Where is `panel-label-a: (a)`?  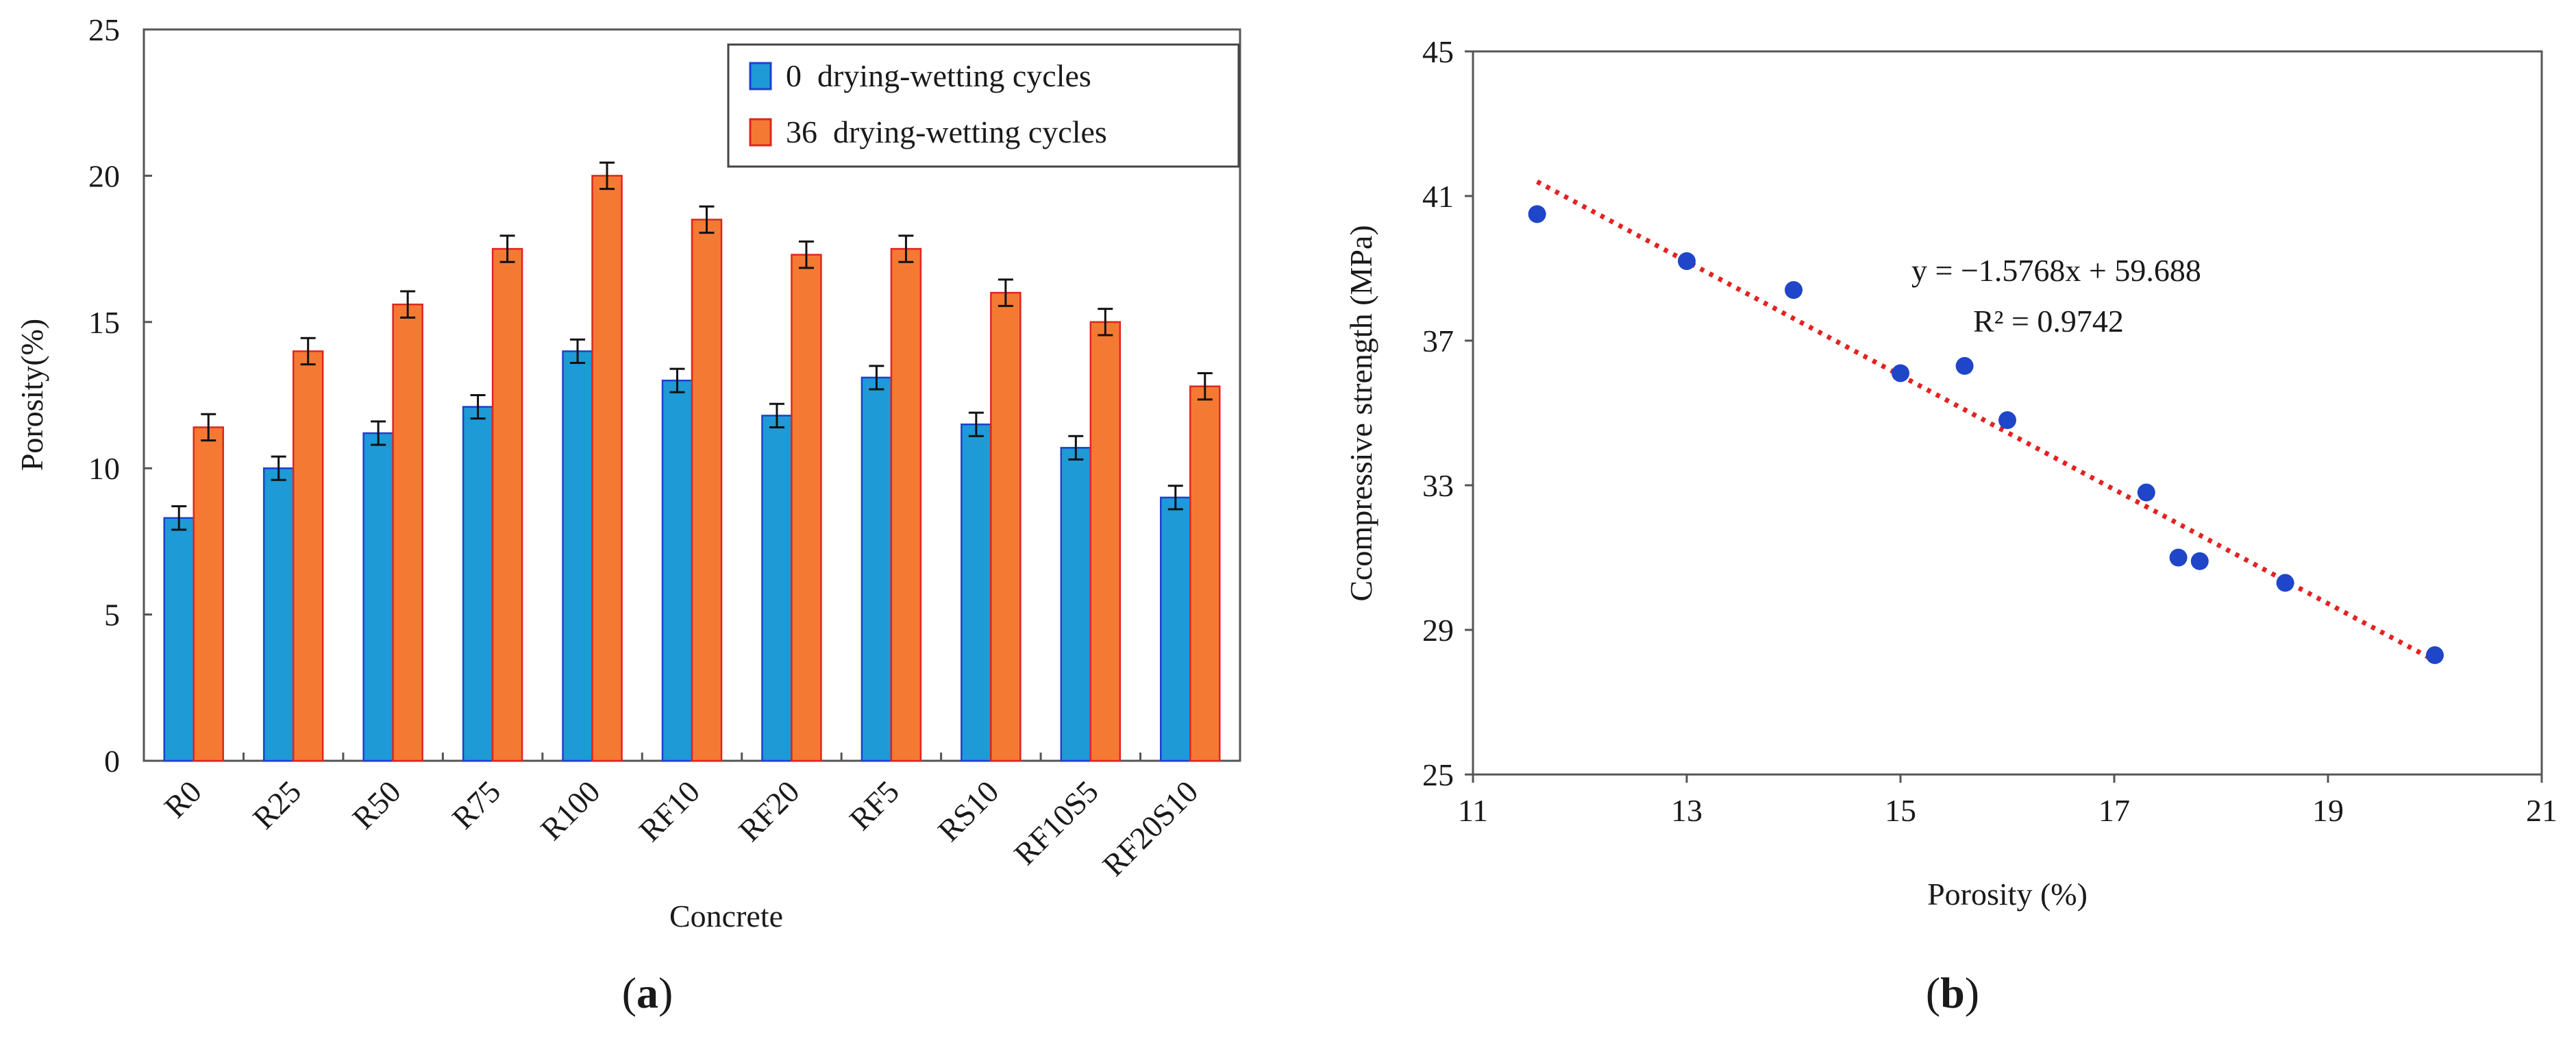
panel-label-a: (a) is located at coordinates (647, 992).